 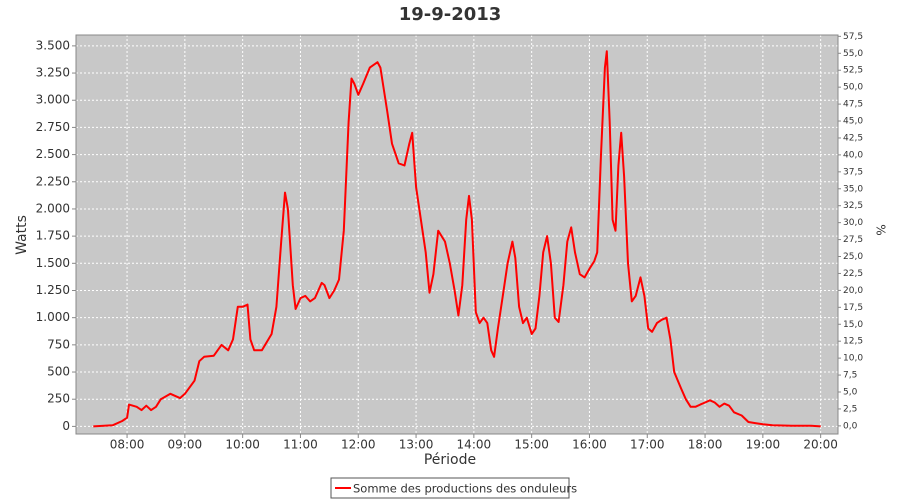 What do you see at coordinates (705, 445) in the screenshot?
I see `x-tick-label: 18:00` at bounding box center [705, 445].